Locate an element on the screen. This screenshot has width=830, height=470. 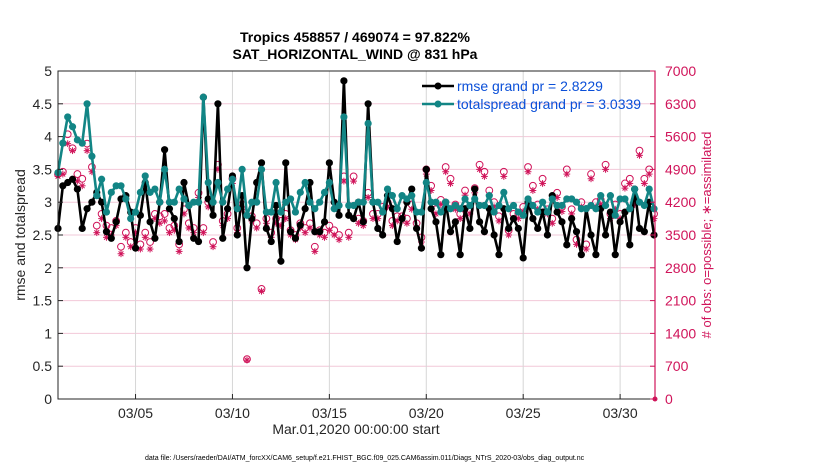
y-right-tick-label: 4900 is located at coordinates (680, 169).